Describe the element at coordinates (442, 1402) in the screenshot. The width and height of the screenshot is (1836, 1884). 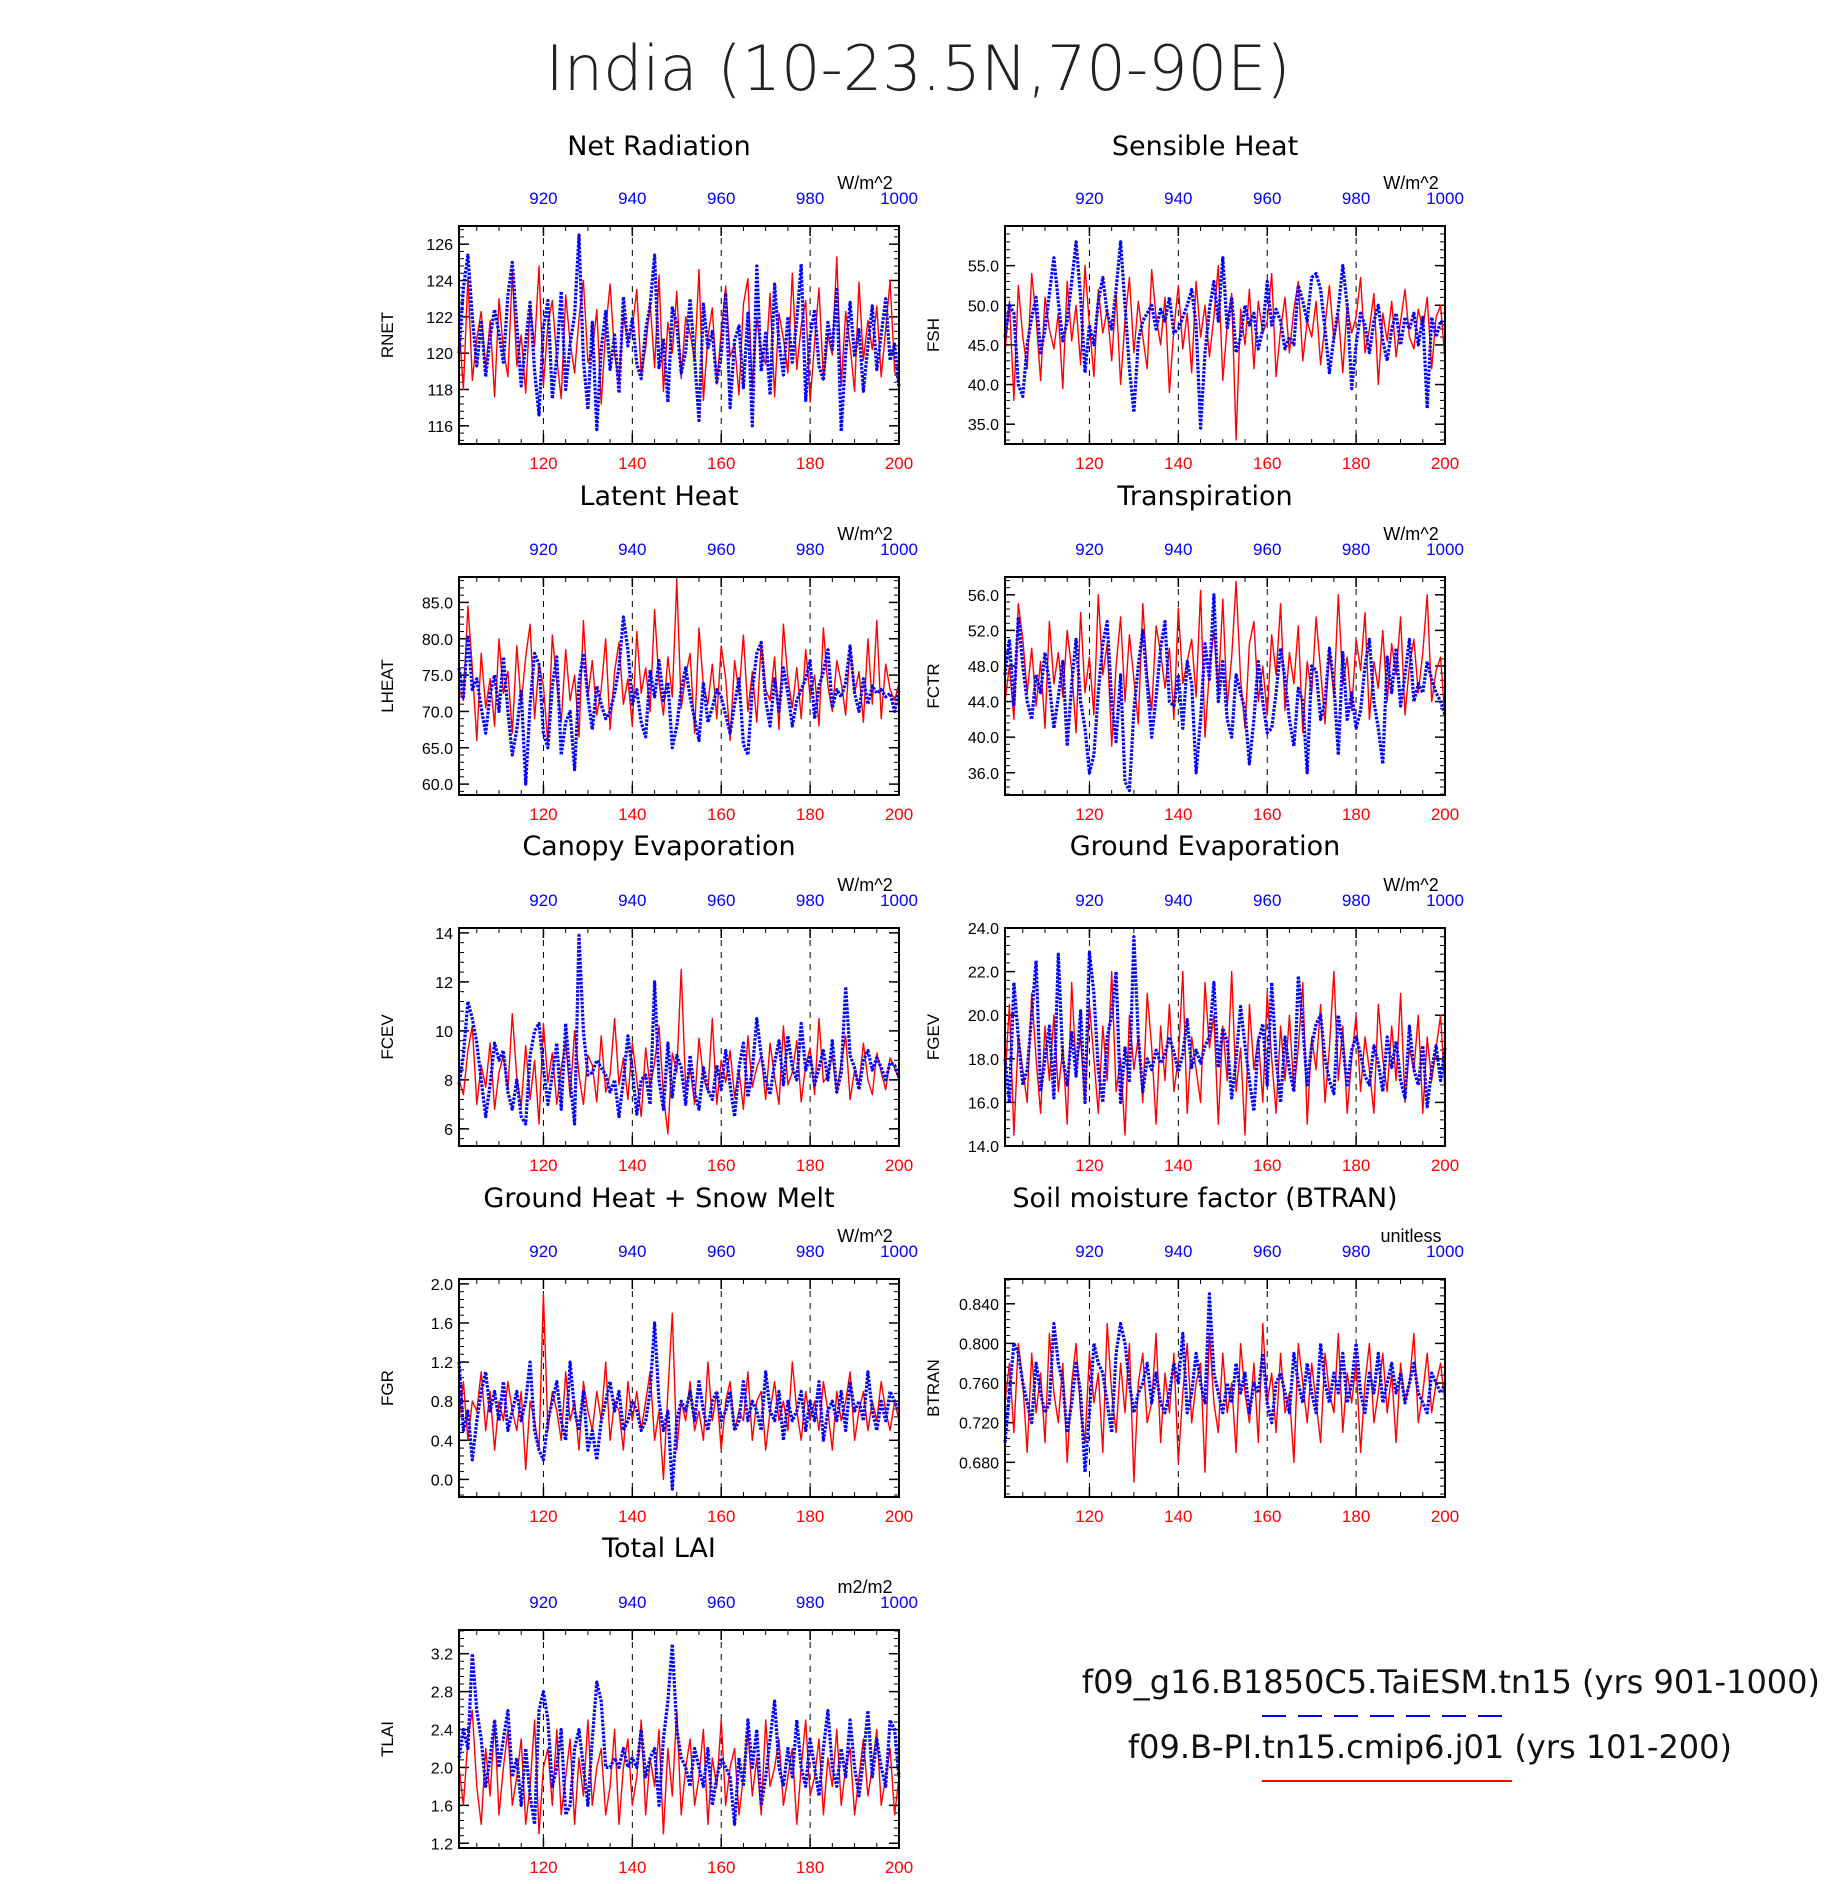
I see `y-tick-label: 0.8` at that location.